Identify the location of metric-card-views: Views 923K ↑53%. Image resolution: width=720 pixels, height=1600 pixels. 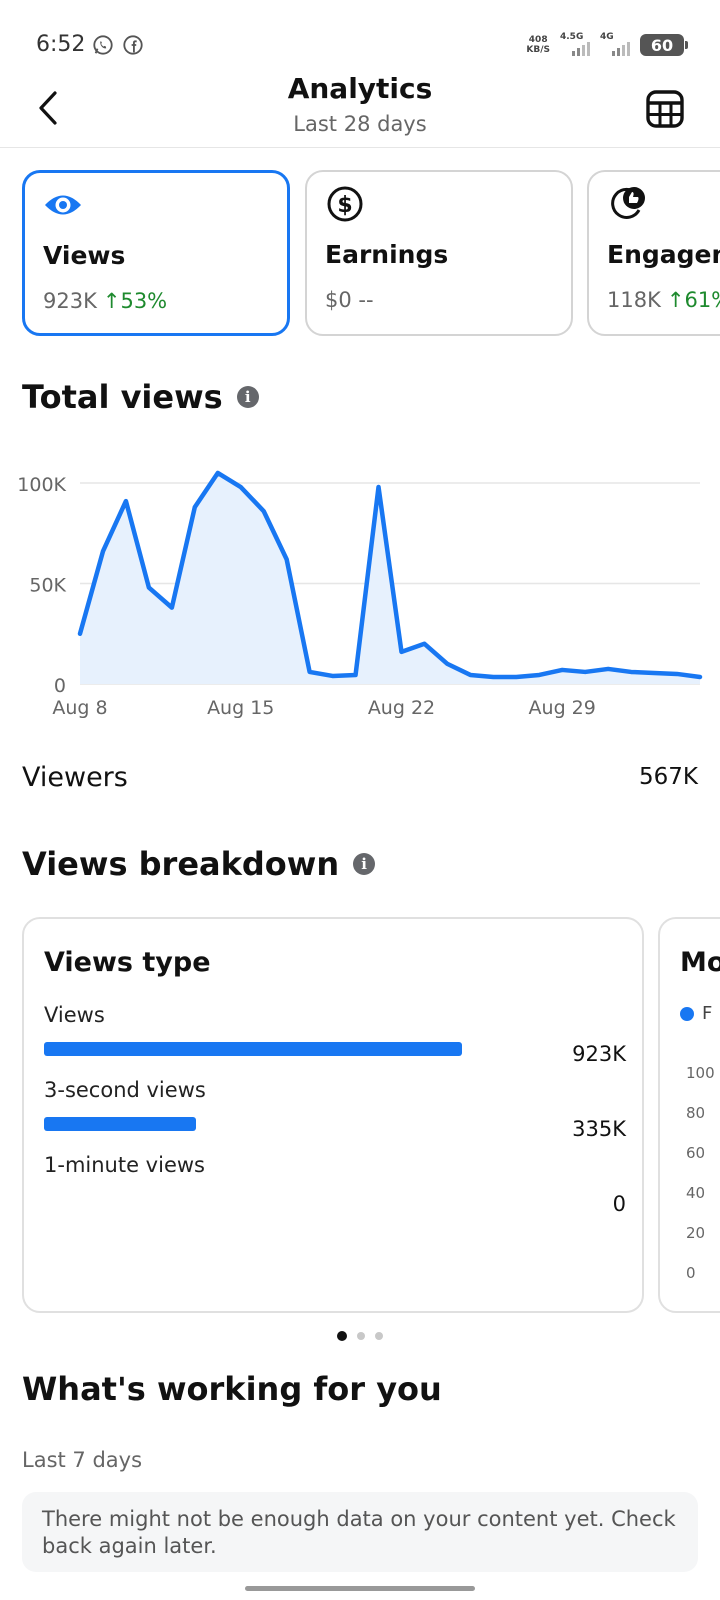
(156, 253).